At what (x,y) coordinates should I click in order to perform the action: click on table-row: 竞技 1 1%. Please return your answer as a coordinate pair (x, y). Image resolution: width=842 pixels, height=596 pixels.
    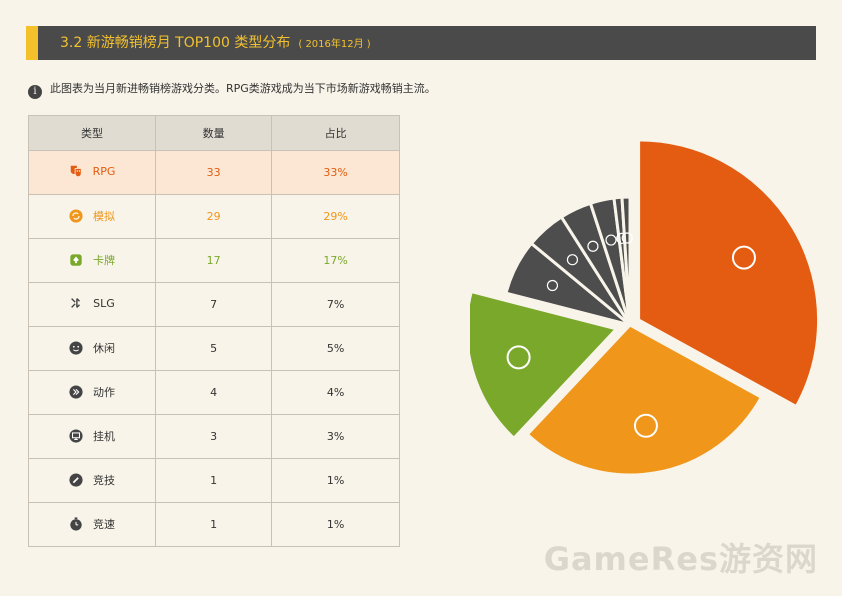
    Looking at the image, I should click on (214, 480).